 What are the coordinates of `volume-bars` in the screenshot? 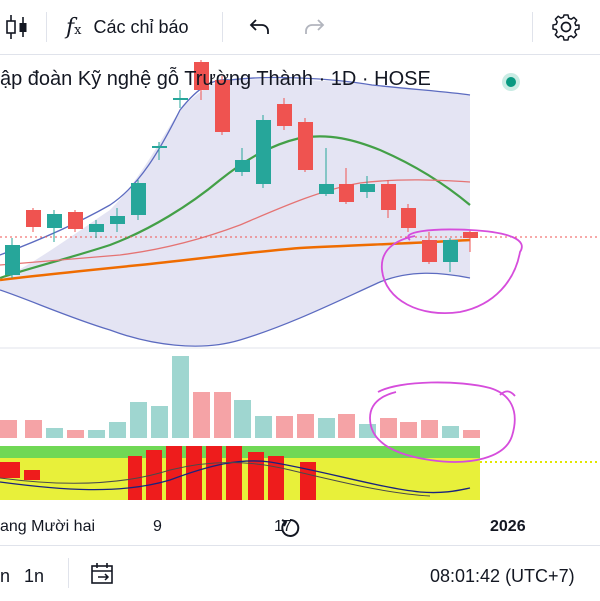 It's located at (240, 397).